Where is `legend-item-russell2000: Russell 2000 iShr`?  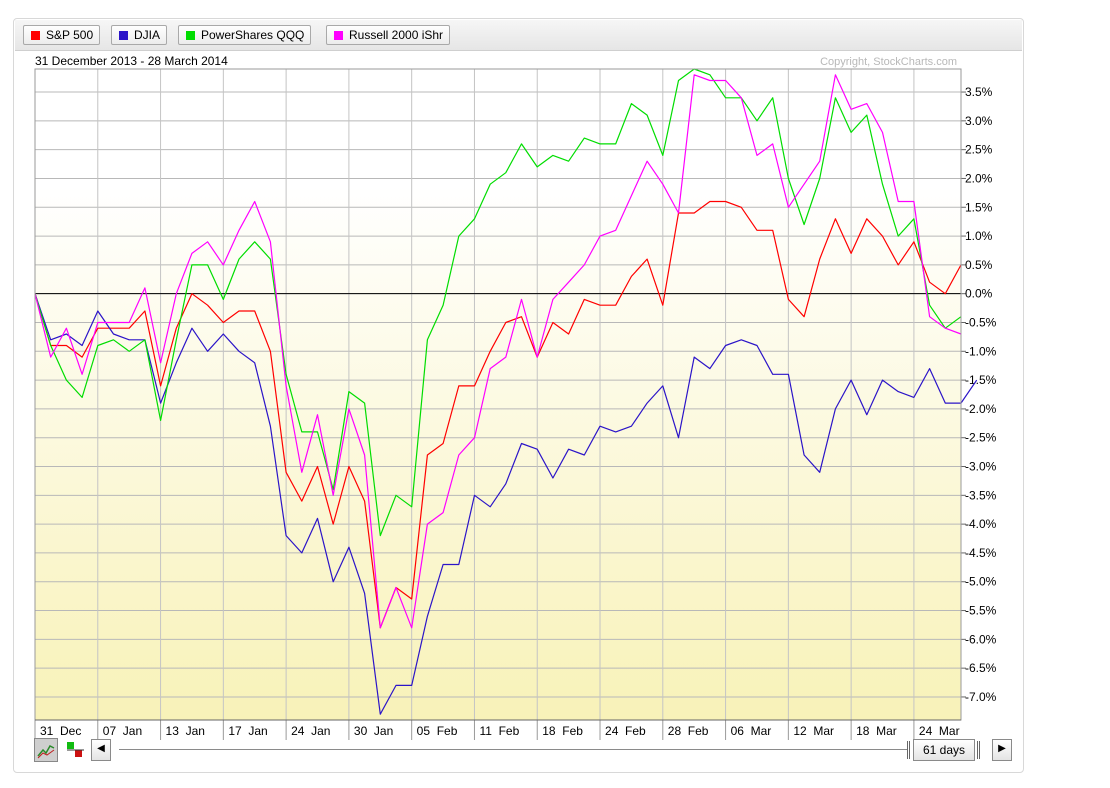 legend-item-russell2000: Russell 2000 iShr is located at coordinates (388, 35).